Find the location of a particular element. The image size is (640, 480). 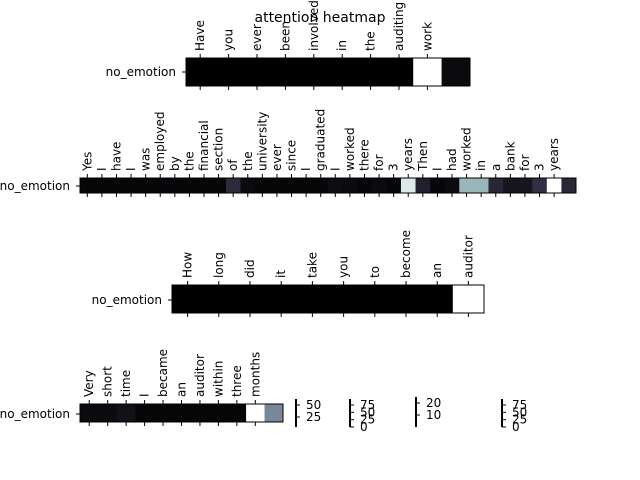

token-label: Very is located at coordinates (89, 383).